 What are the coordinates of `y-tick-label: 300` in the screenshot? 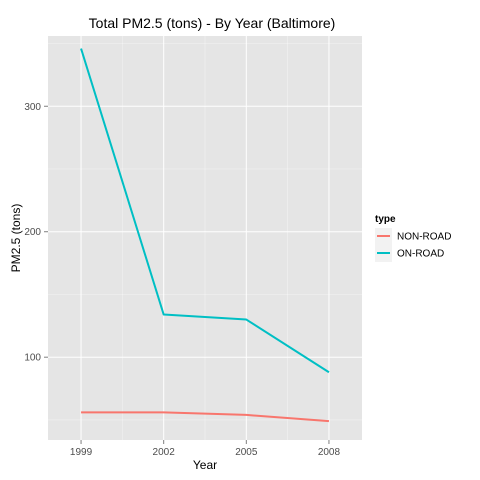 It's located at (32, 107).